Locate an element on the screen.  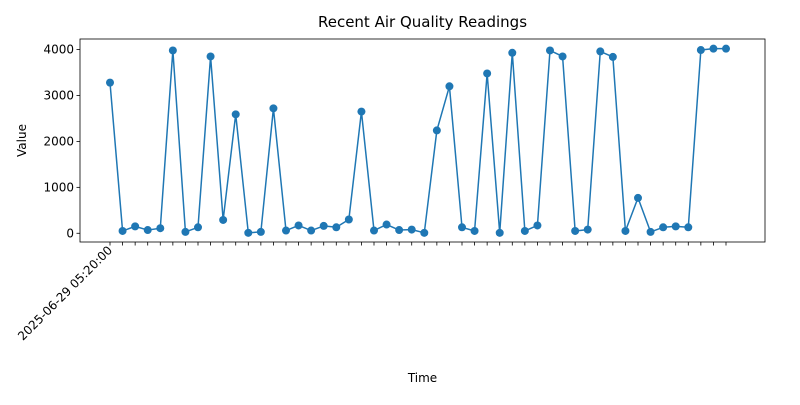
chart-title: Recent Air Quality Readings is located at coordinates (422, 22).